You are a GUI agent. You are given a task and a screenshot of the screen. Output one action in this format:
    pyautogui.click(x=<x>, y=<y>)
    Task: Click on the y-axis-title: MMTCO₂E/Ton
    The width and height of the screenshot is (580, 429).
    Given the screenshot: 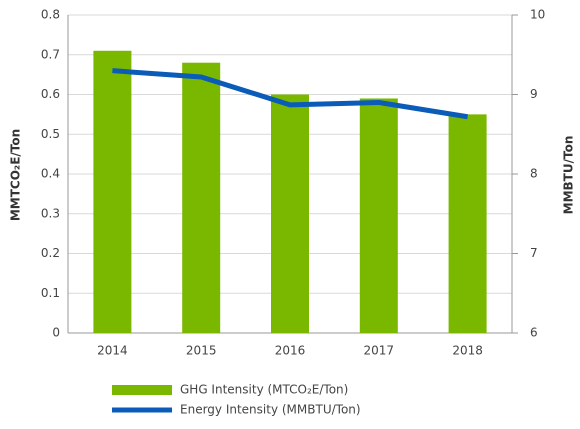 What is the action you would take?
    pyautogui.click(x=16, y=175)
    